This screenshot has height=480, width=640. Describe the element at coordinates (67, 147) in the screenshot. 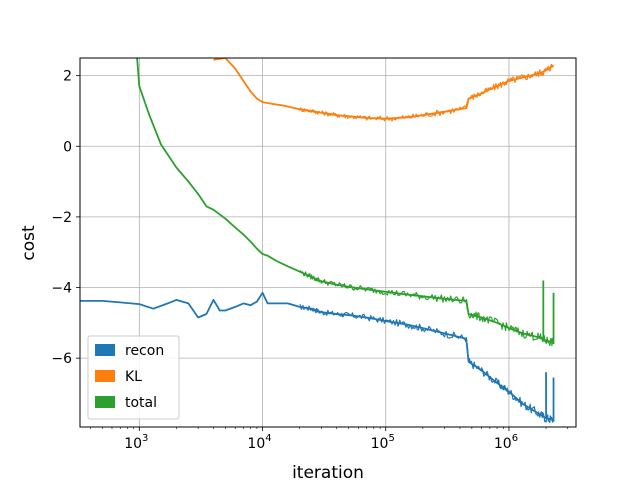

I see `y-tick-label: 0` at that location.